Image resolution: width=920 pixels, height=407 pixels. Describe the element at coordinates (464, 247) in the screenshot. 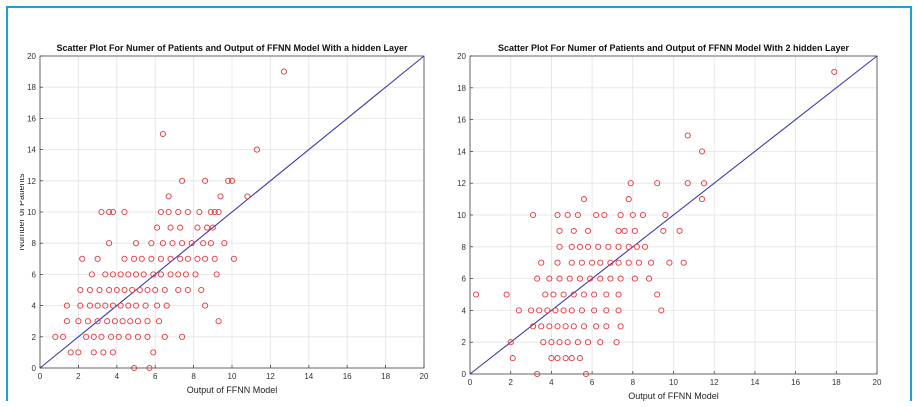

I see `y-tick-label: 8` at that location.